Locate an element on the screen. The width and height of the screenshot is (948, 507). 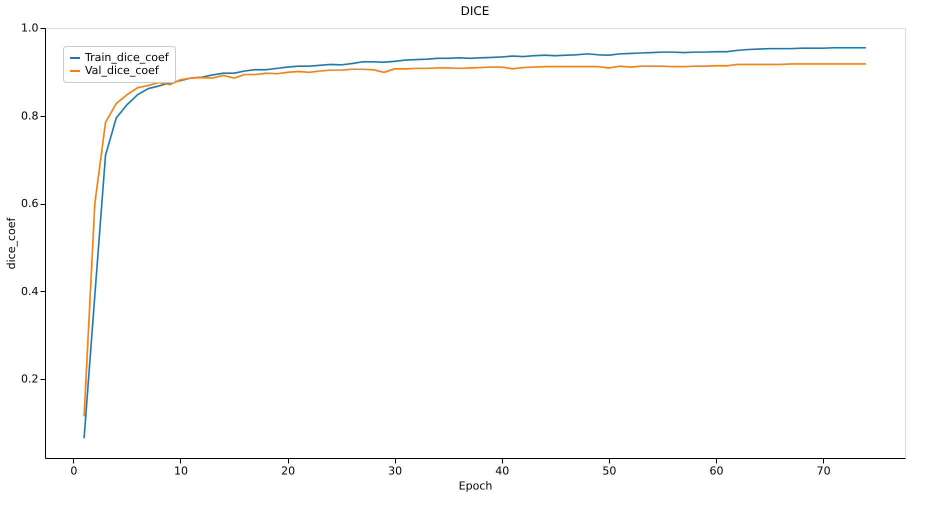
y-tick-label: 1.0 is located at coordinates (29, 28).